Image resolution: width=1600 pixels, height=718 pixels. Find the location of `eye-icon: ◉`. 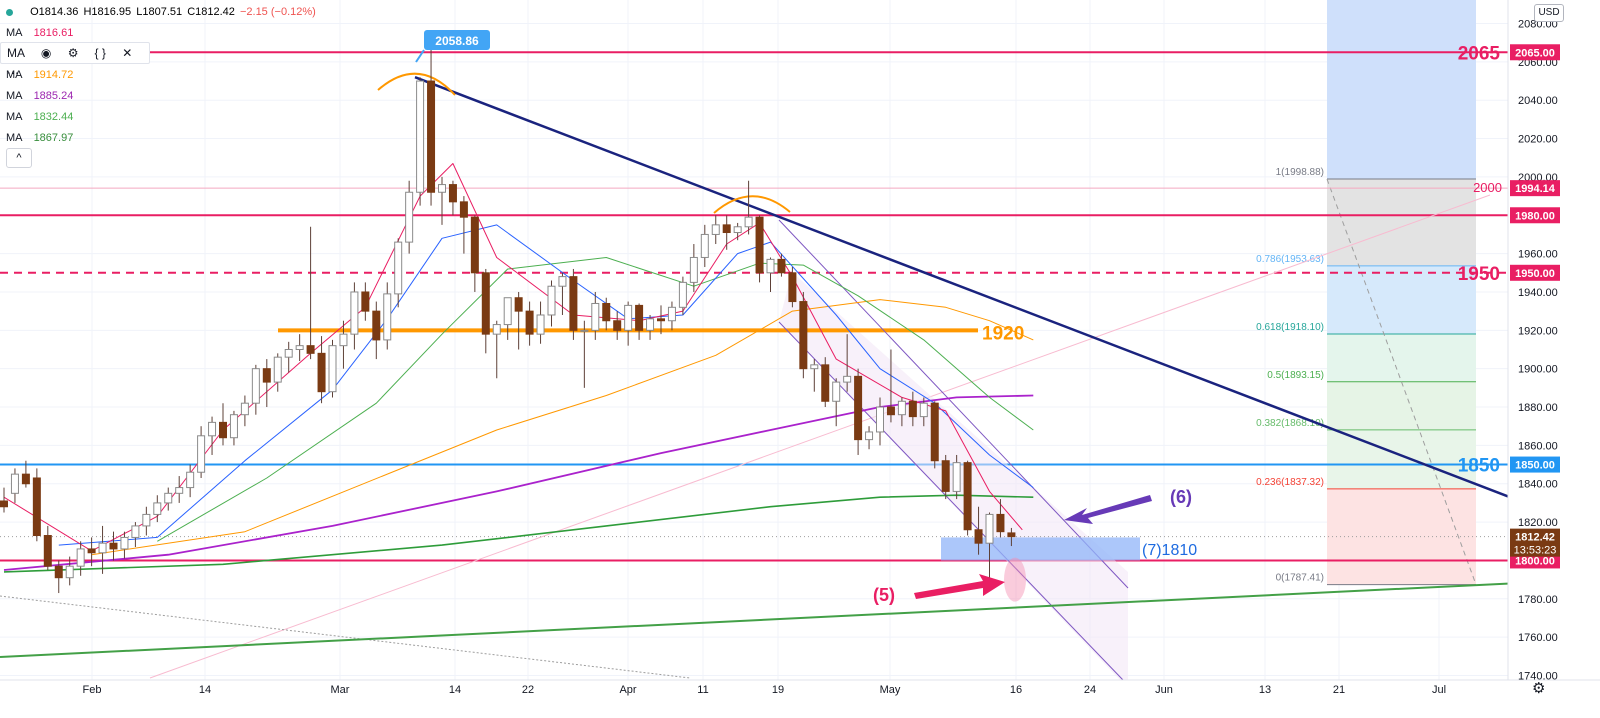

eye-icon: ◉ is located at coordinates (46, 53).